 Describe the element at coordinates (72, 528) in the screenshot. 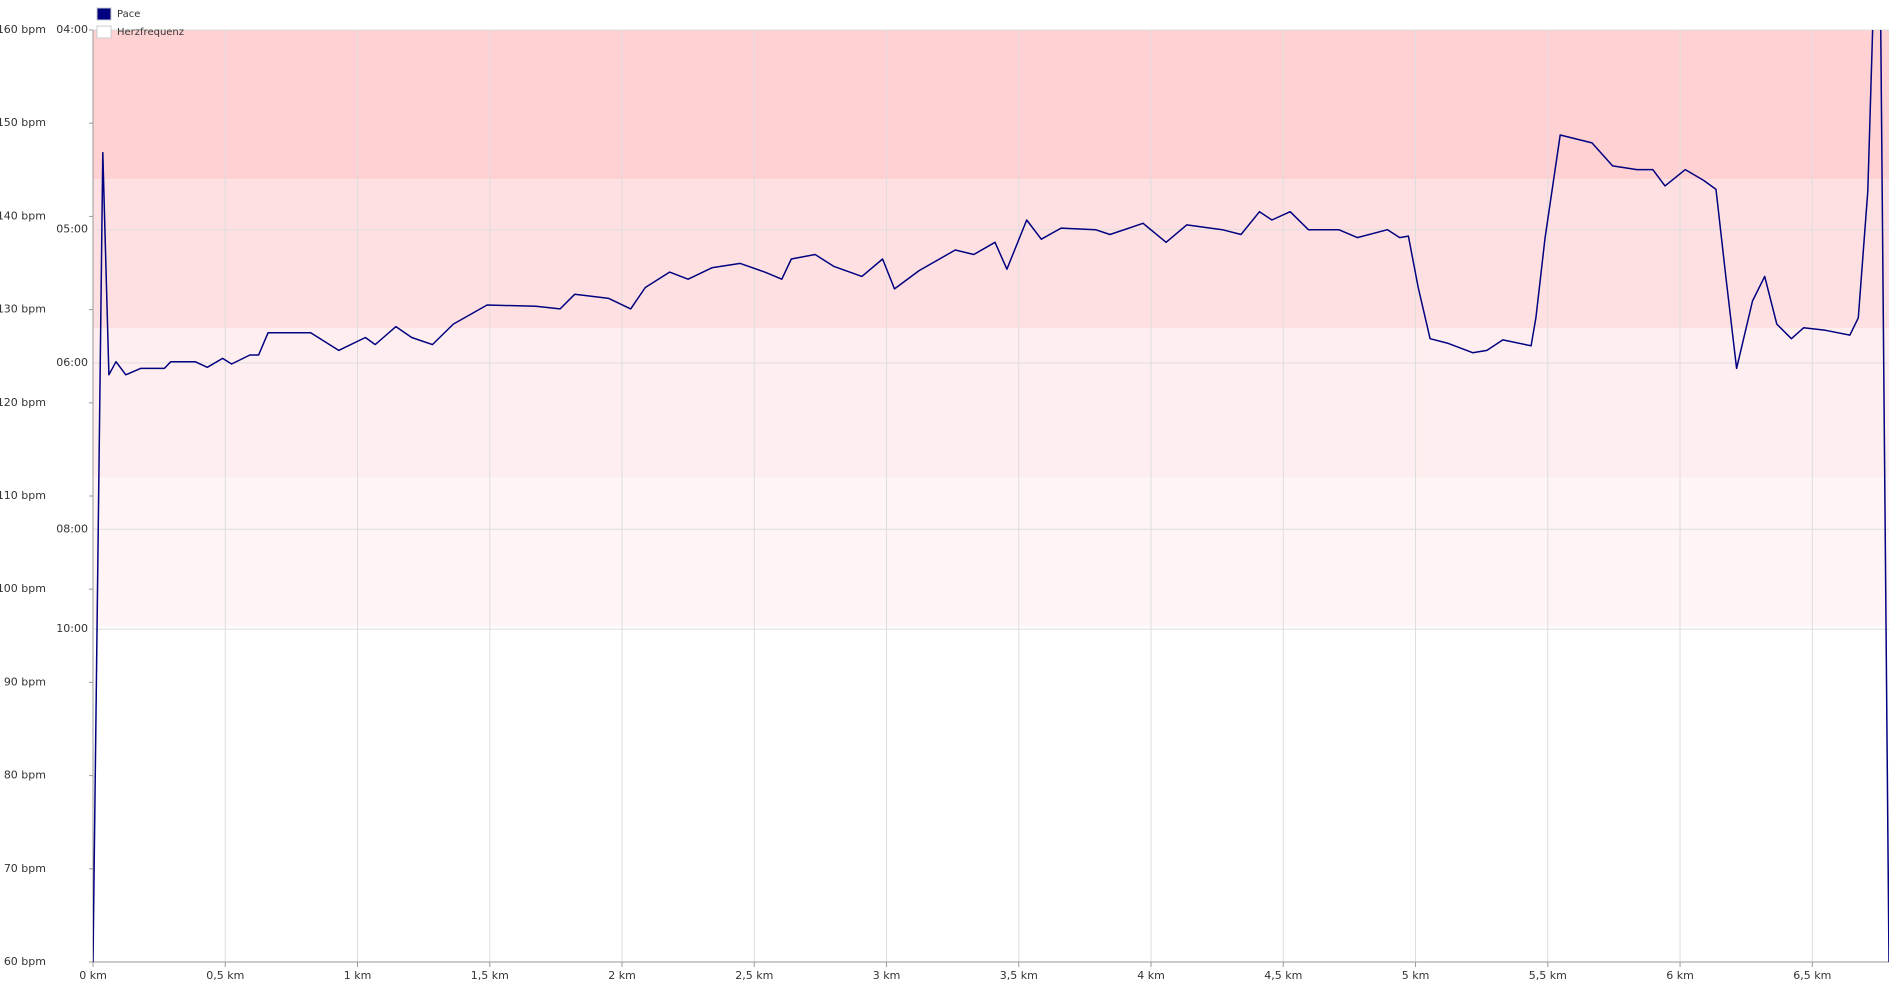

I see `y2-tick-label: 08:00` at that location.